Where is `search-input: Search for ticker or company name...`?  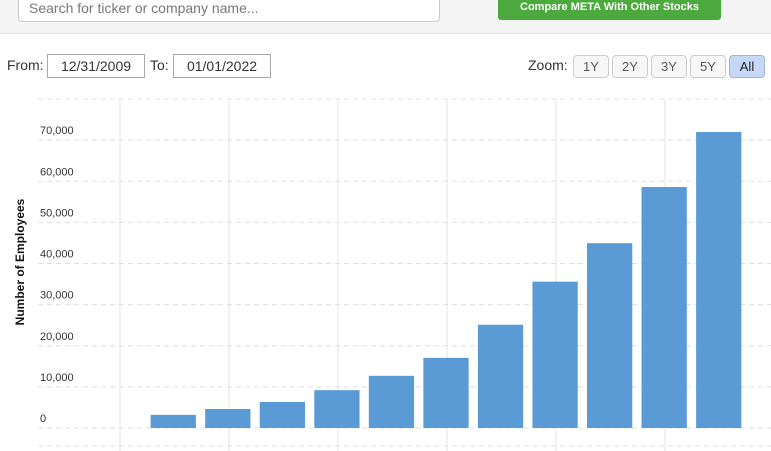 search-input: Search for ticker or company name... is located at coordinates (229, 11).